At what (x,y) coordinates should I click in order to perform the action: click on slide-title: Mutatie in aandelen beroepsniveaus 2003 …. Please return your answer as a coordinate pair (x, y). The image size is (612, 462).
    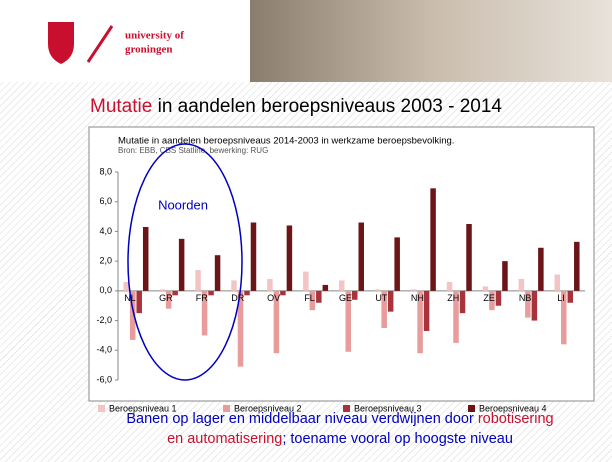
    Looking at the image, I should click on (296, 106).